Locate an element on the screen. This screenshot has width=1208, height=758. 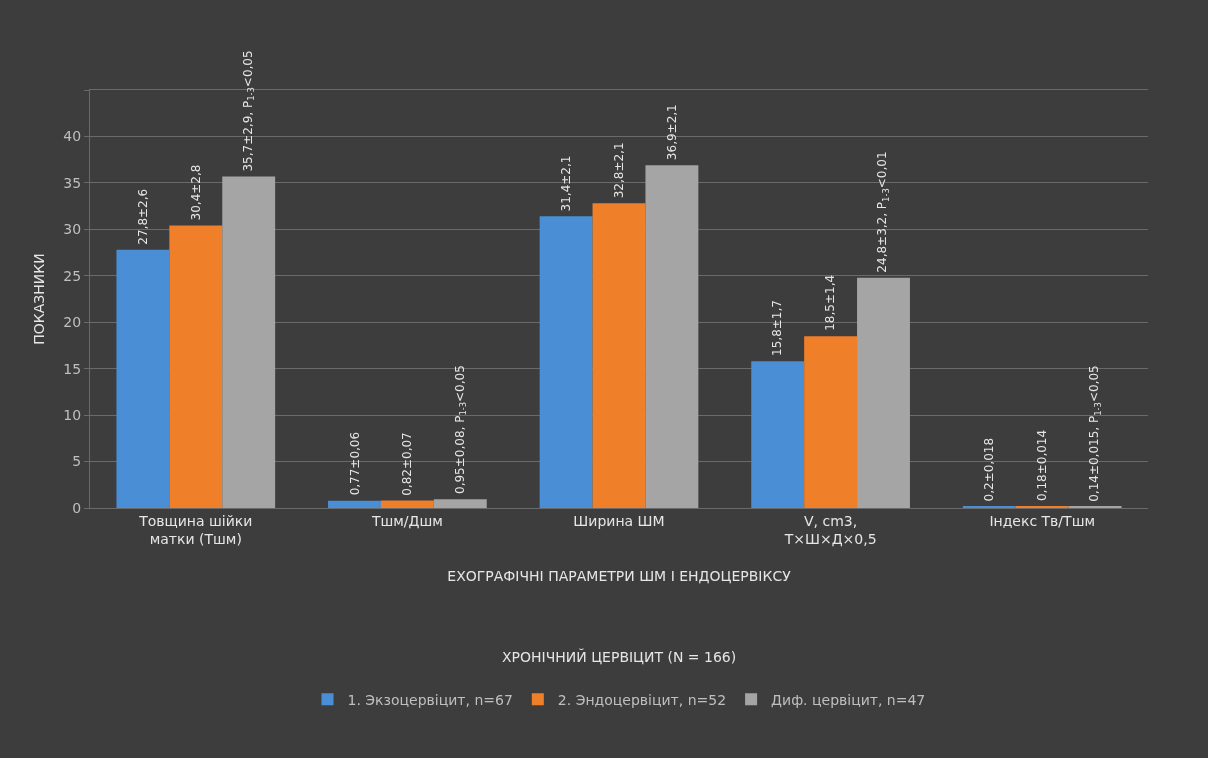
x-tick-label: Ширина ШМ is located at coordinates (619, 520).